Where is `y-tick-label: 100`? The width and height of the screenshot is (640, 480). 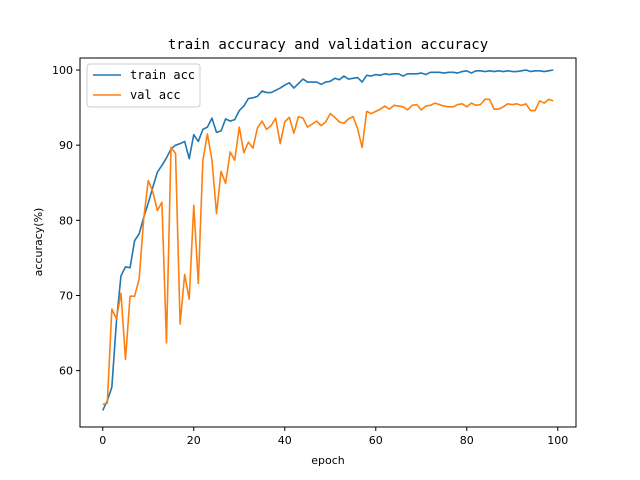 y-tick-label: 100 is located at coordinates (62, 70).